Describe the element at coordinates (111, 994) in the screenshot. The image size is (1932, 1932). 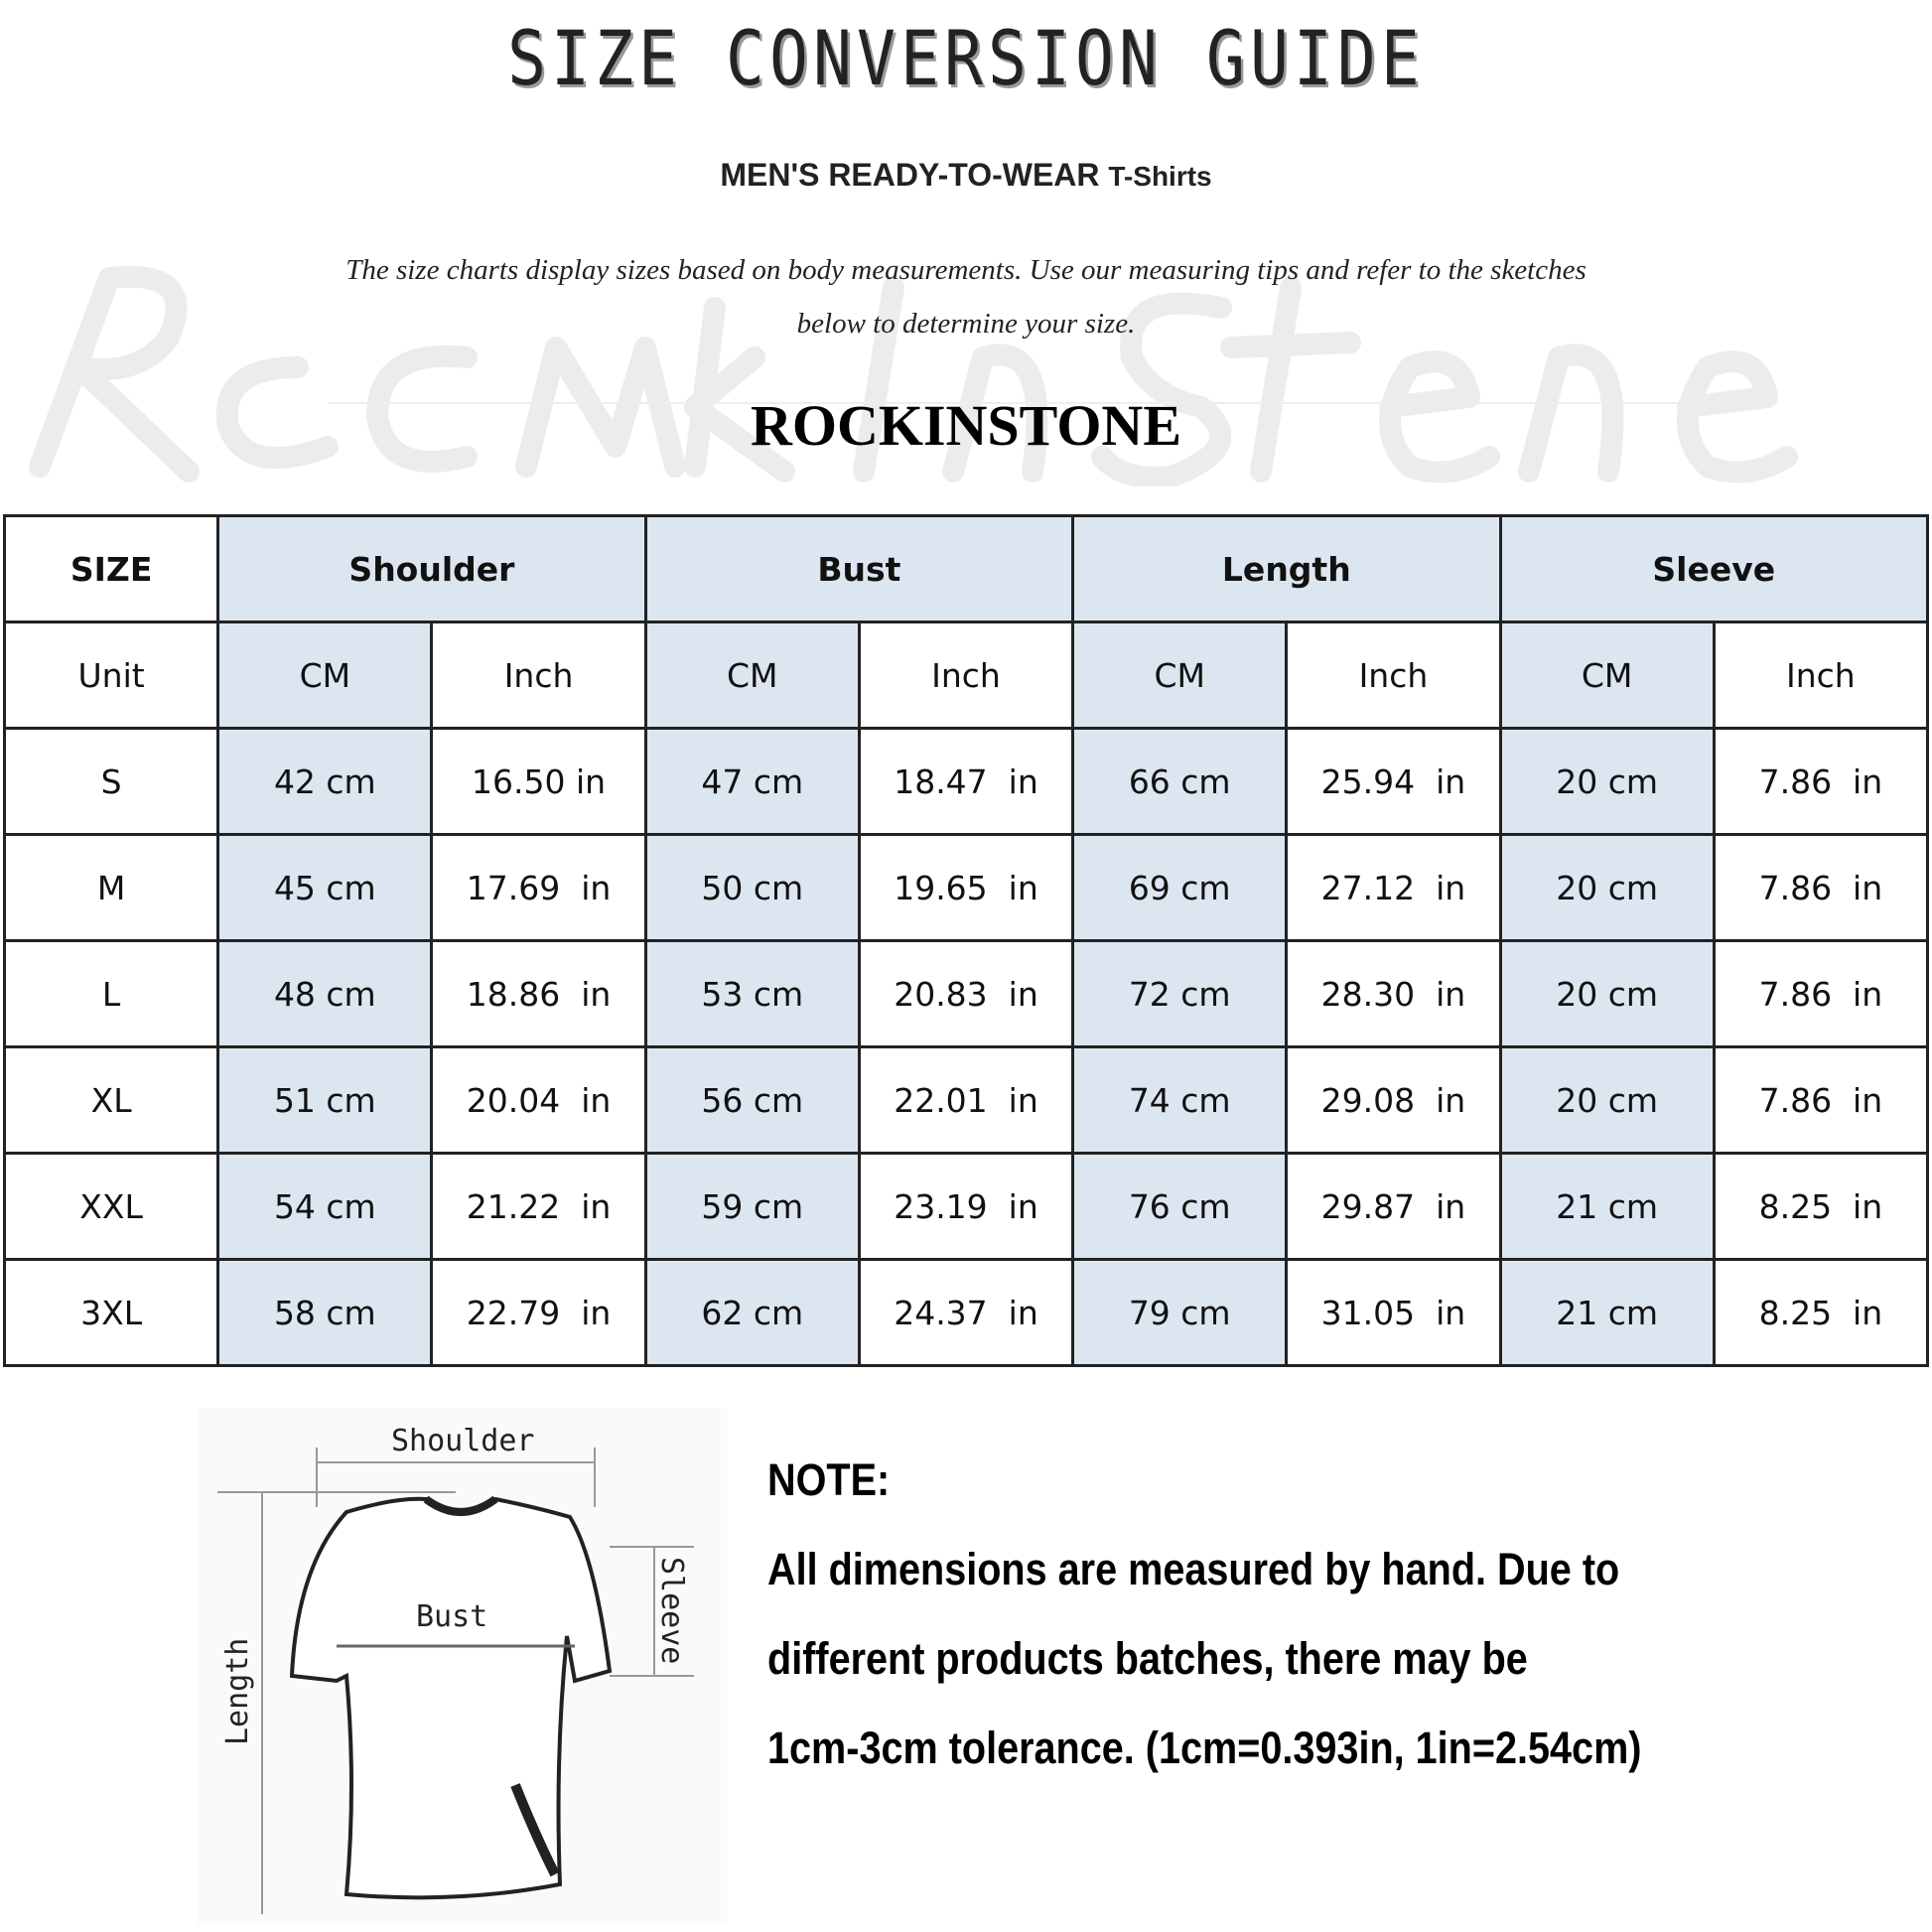
I see `size-cell: L` at that location.